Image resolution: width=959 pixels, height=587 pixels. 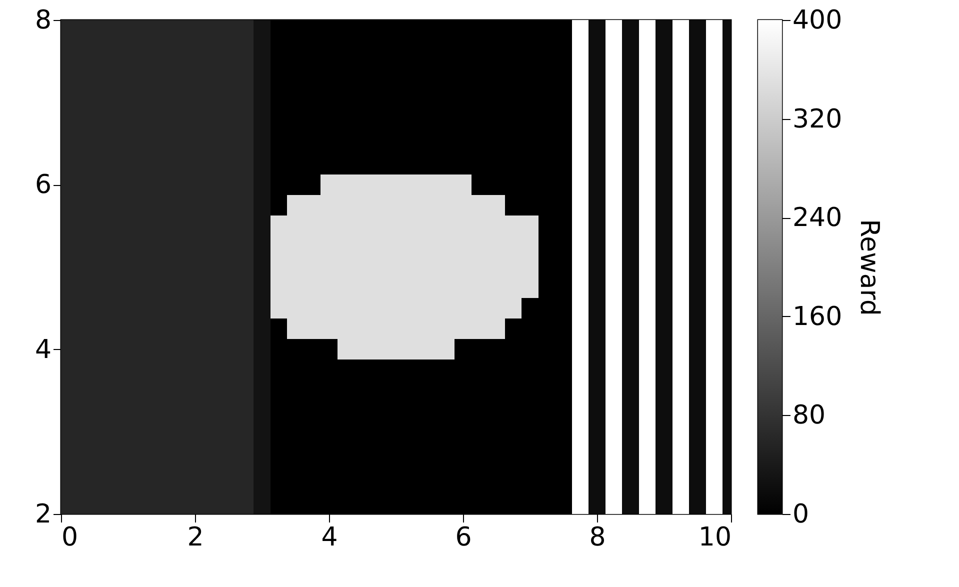 I want to click on color-bar-label: 80, so click(x=809, y=415).